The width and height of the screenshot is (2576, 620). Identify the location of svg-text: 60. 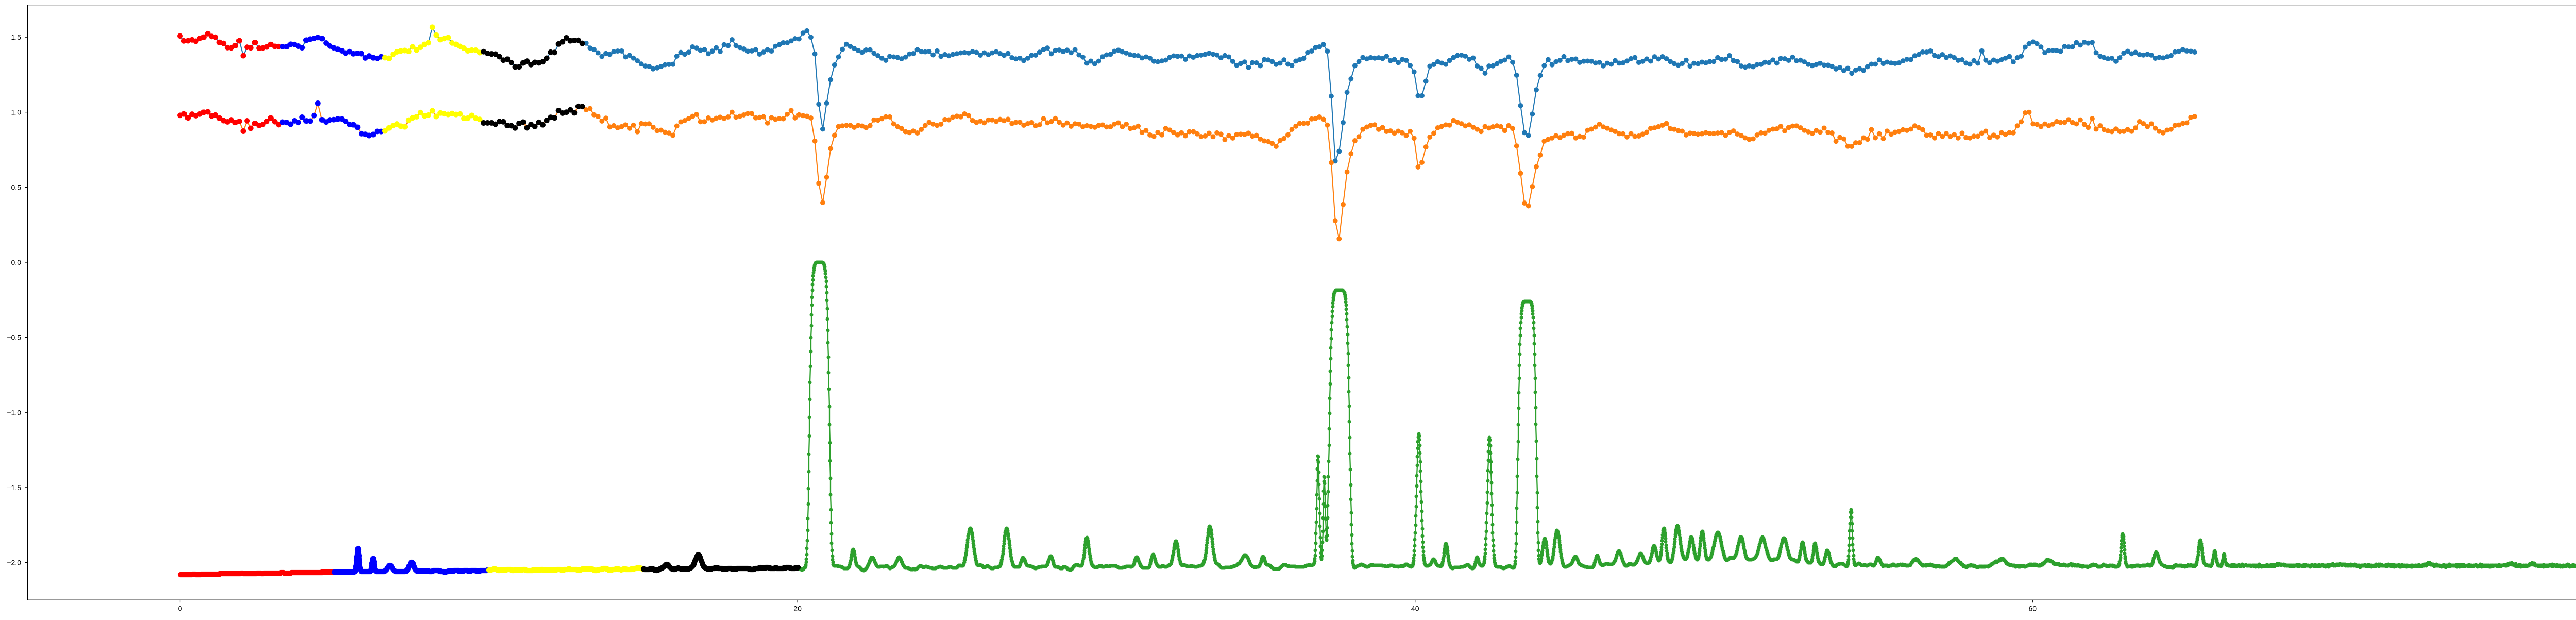
(2033, 609).